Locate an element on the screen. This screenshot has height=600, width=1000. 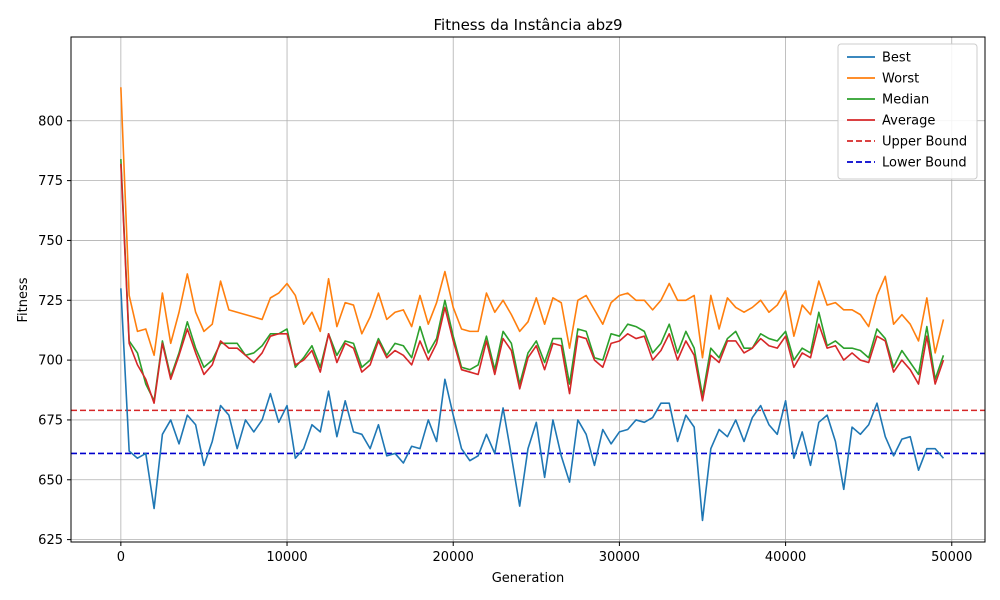
y-tick-label: 775 is located at coordinates (50, 181).